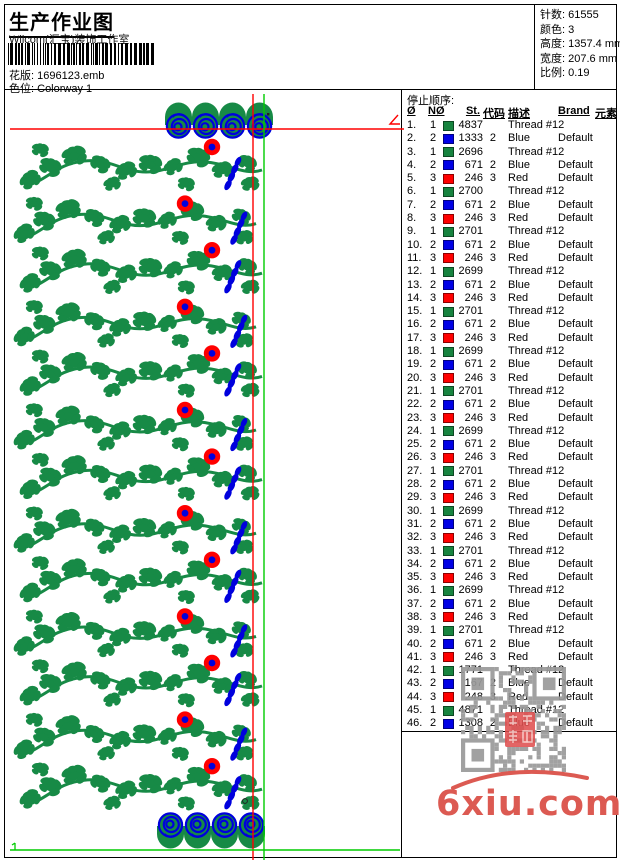 The width and height of the screenshot is (620, 861). What do you see at coordinates (509, 457) in the screenshot?
I see `table-row: 26. 3 246 3 Red Default` at bounding box center [509, 457].